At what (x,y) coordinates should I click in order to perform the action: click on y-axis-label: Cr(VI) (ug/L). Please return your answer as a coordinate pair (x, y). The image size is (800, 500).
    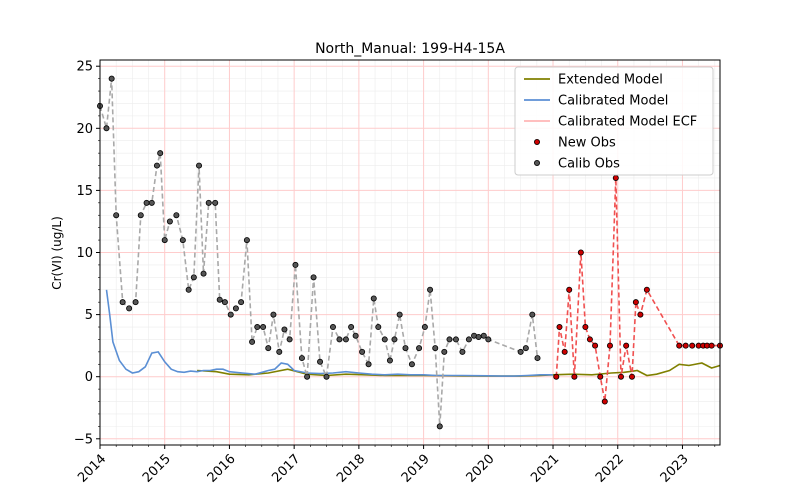
    Looking at the image, I should click on (57, 253).